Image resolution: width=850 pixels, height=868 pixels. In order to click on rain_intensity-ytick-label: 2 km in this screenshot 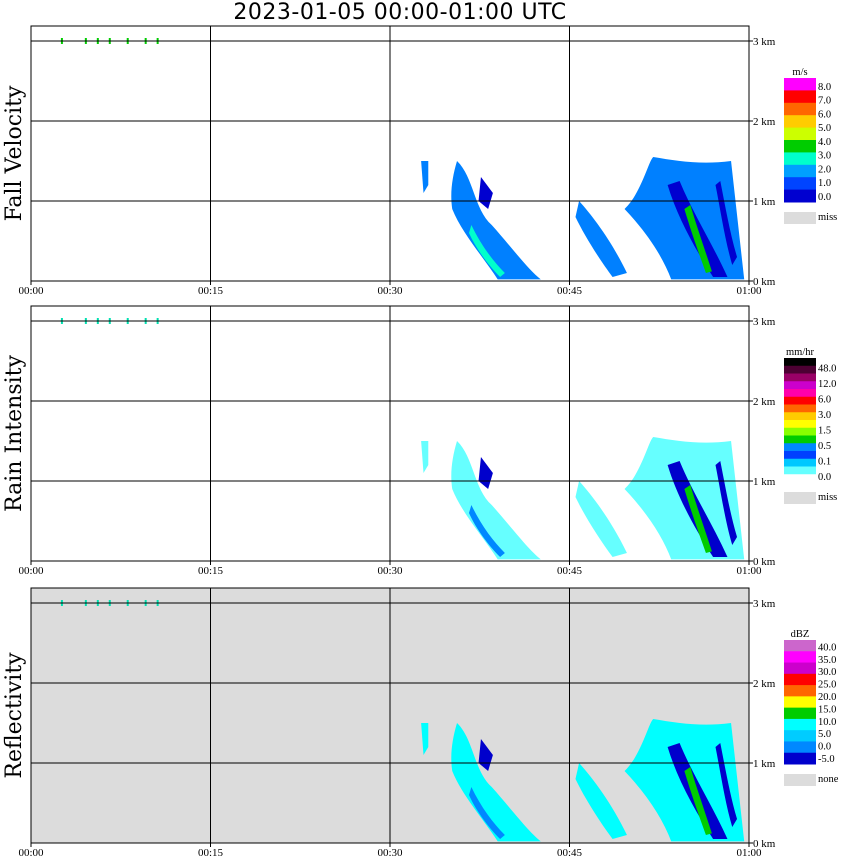, I will do `click(764, 402)`.